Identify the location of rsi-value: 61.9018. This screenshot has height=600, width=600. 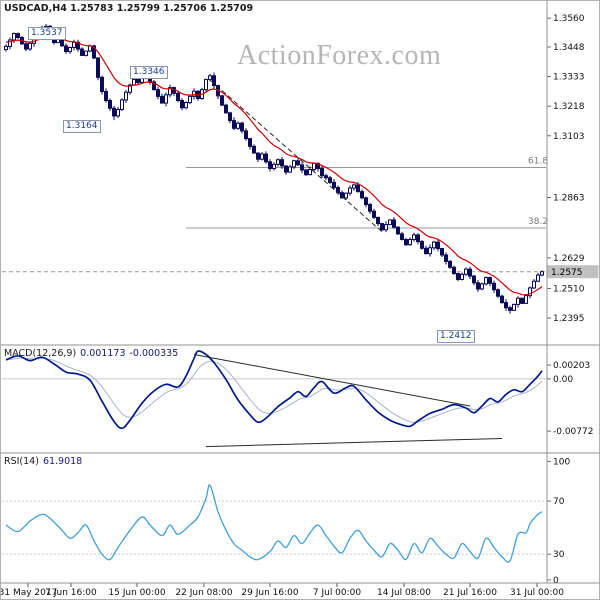
(62, 461).